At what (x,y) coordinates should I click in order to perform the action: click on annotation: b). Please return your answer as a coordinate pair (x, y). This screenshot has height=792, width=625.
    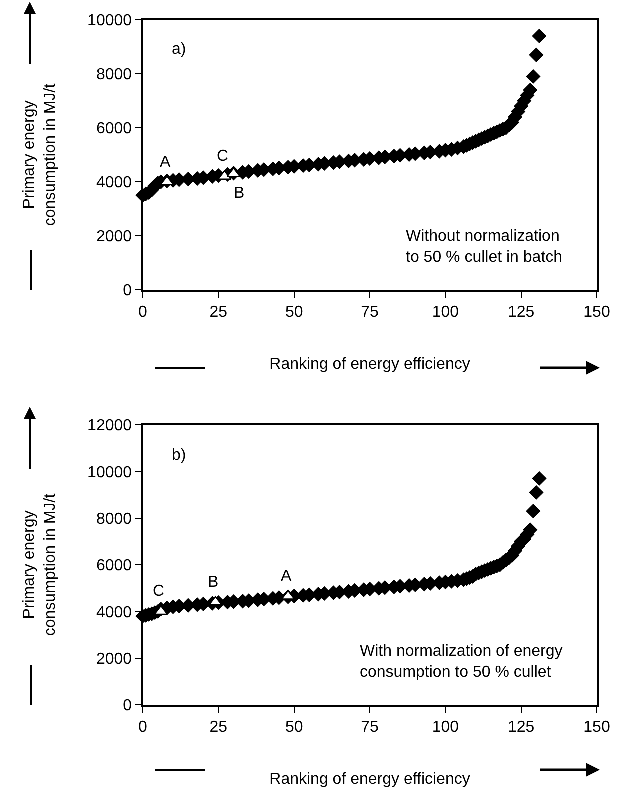
    Looking at the image, I should click on (179, 455).